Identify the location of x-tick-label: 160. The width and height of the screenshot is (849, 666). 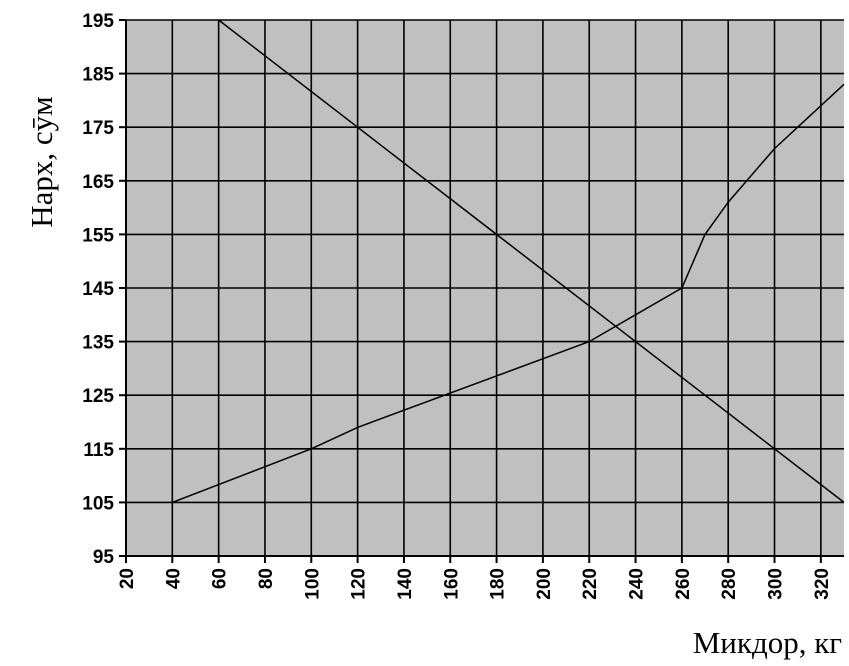
(451, 584).